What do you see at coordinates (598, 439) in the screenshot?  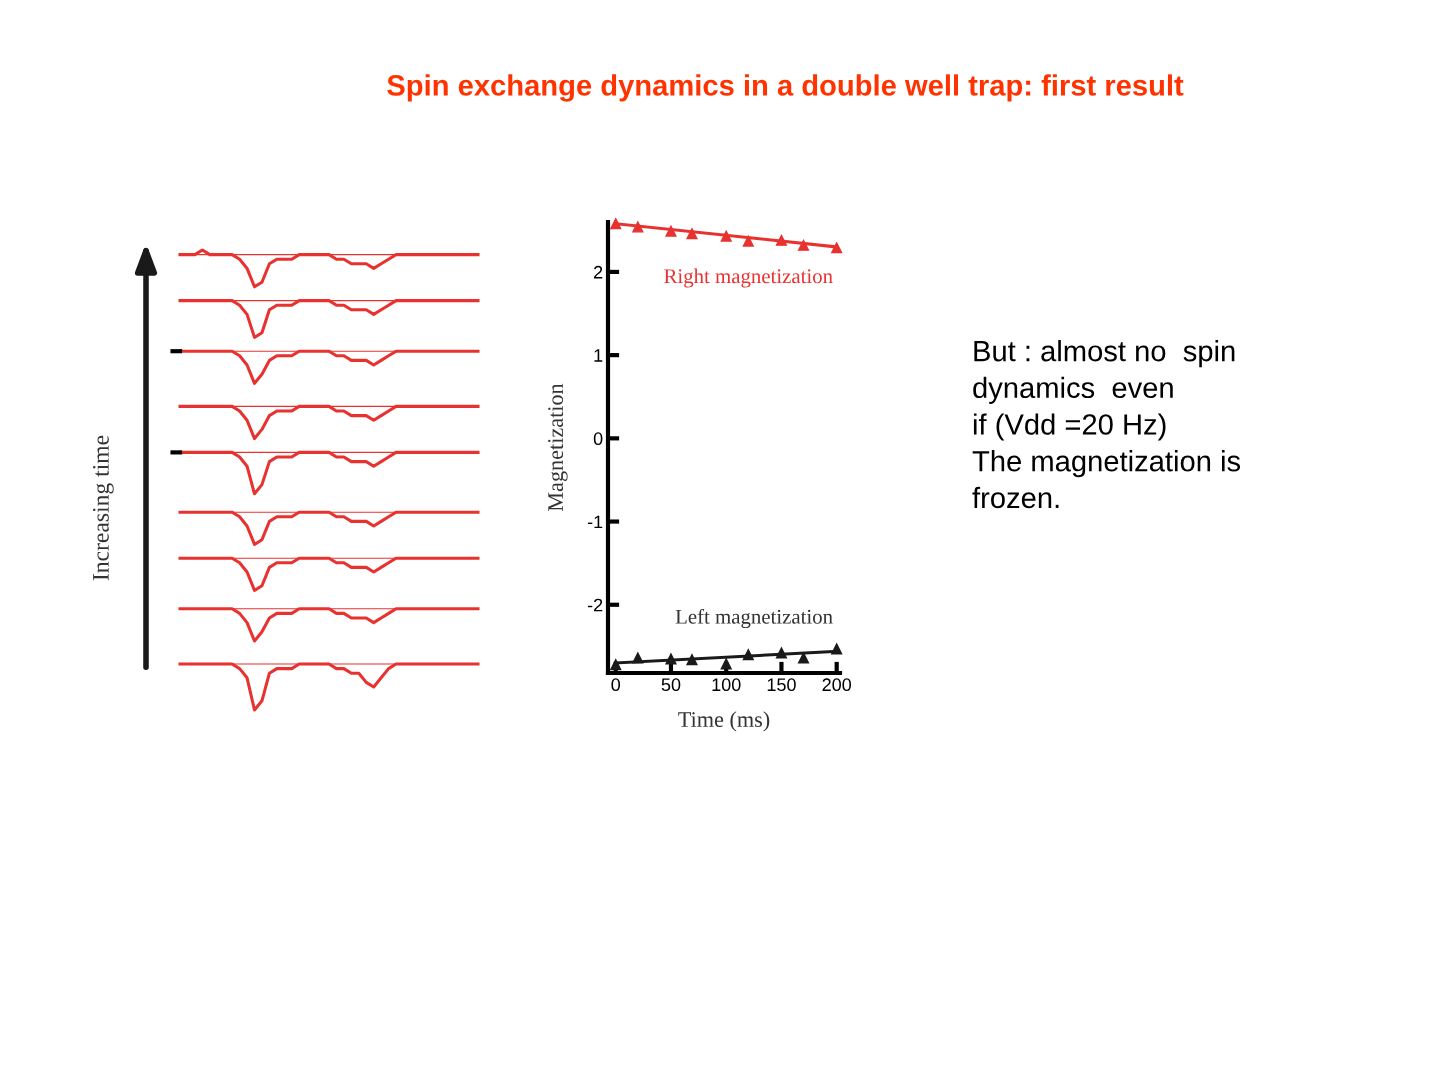 I see `y-tick-label: 0` at bounding box center [598, 439].